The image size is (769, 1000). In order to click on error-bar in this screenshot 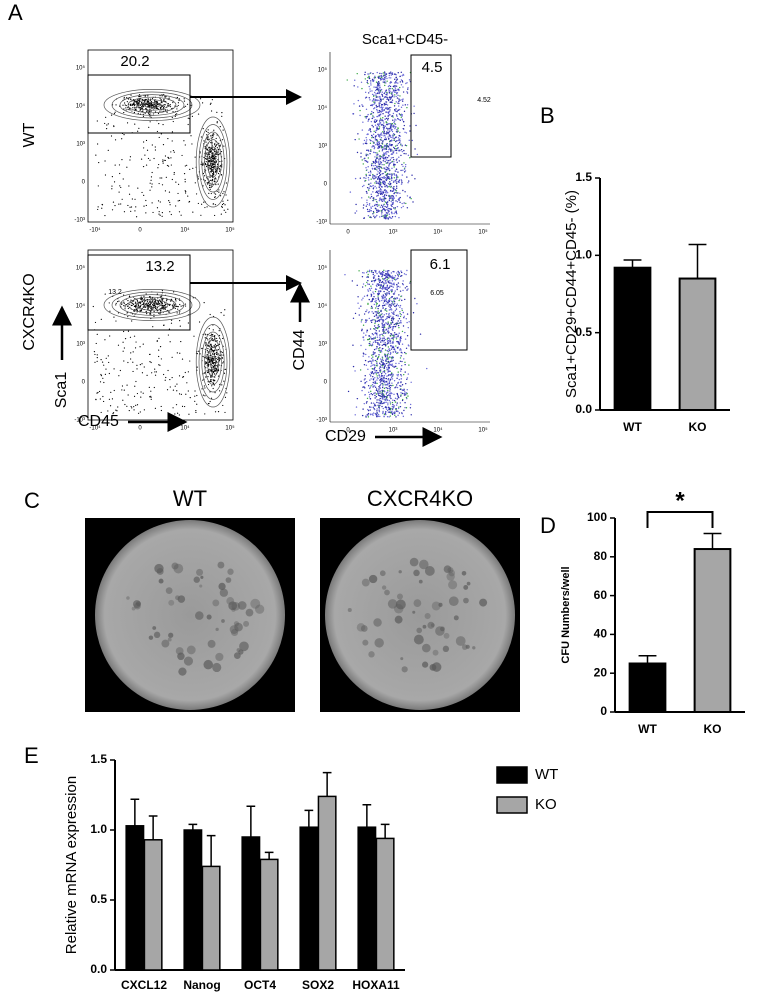, I will do `click(211, 851)`.